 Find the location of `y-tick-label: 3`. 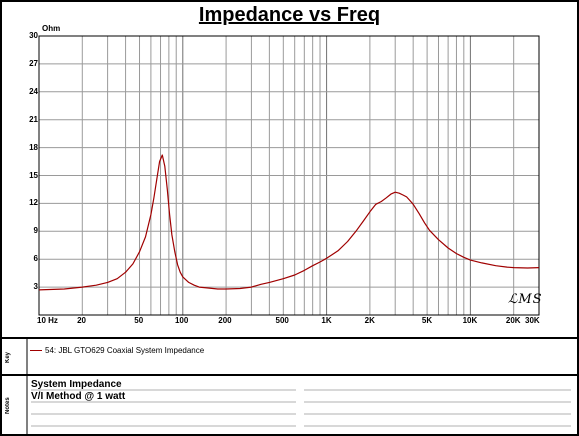

y-tick-label: 3 is located at coordinates (35, 287).